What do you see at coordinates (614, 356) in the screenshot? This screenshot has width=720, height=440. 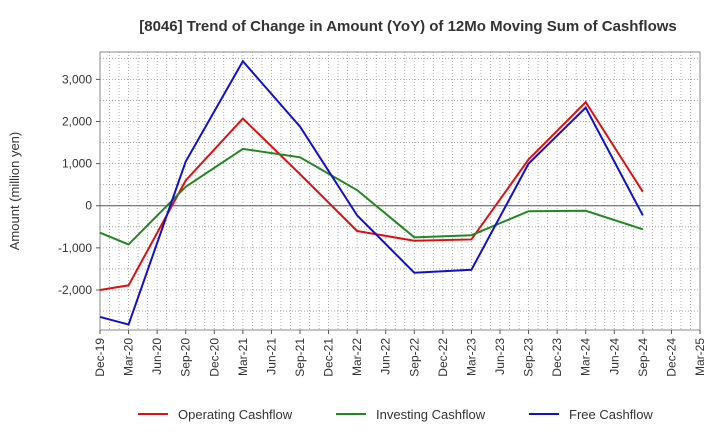 I see `x-tick-label: Jun-24` at bounding box center [614, 356].